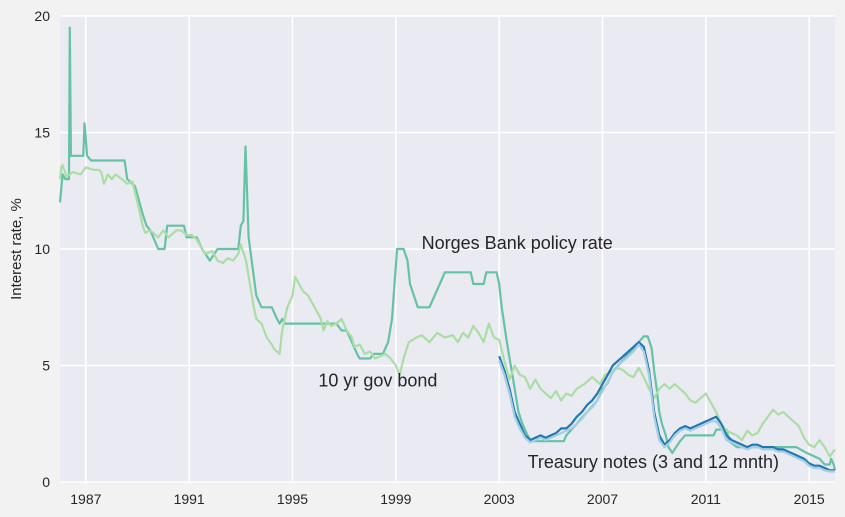 Image resolution: width=845 pixels, height=517 pixels. What do you see at coordinates (46, 366) in the screenshot?
I see `y-tick-label: 5` at bounding box center [46, 366].